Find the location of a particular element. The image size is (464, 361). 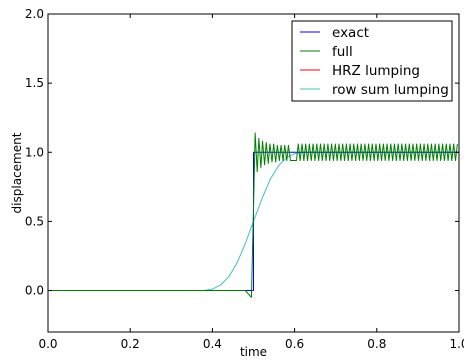

legend-label-hrz-lumping: HRZ lumping is located at coordinates (376, 71).